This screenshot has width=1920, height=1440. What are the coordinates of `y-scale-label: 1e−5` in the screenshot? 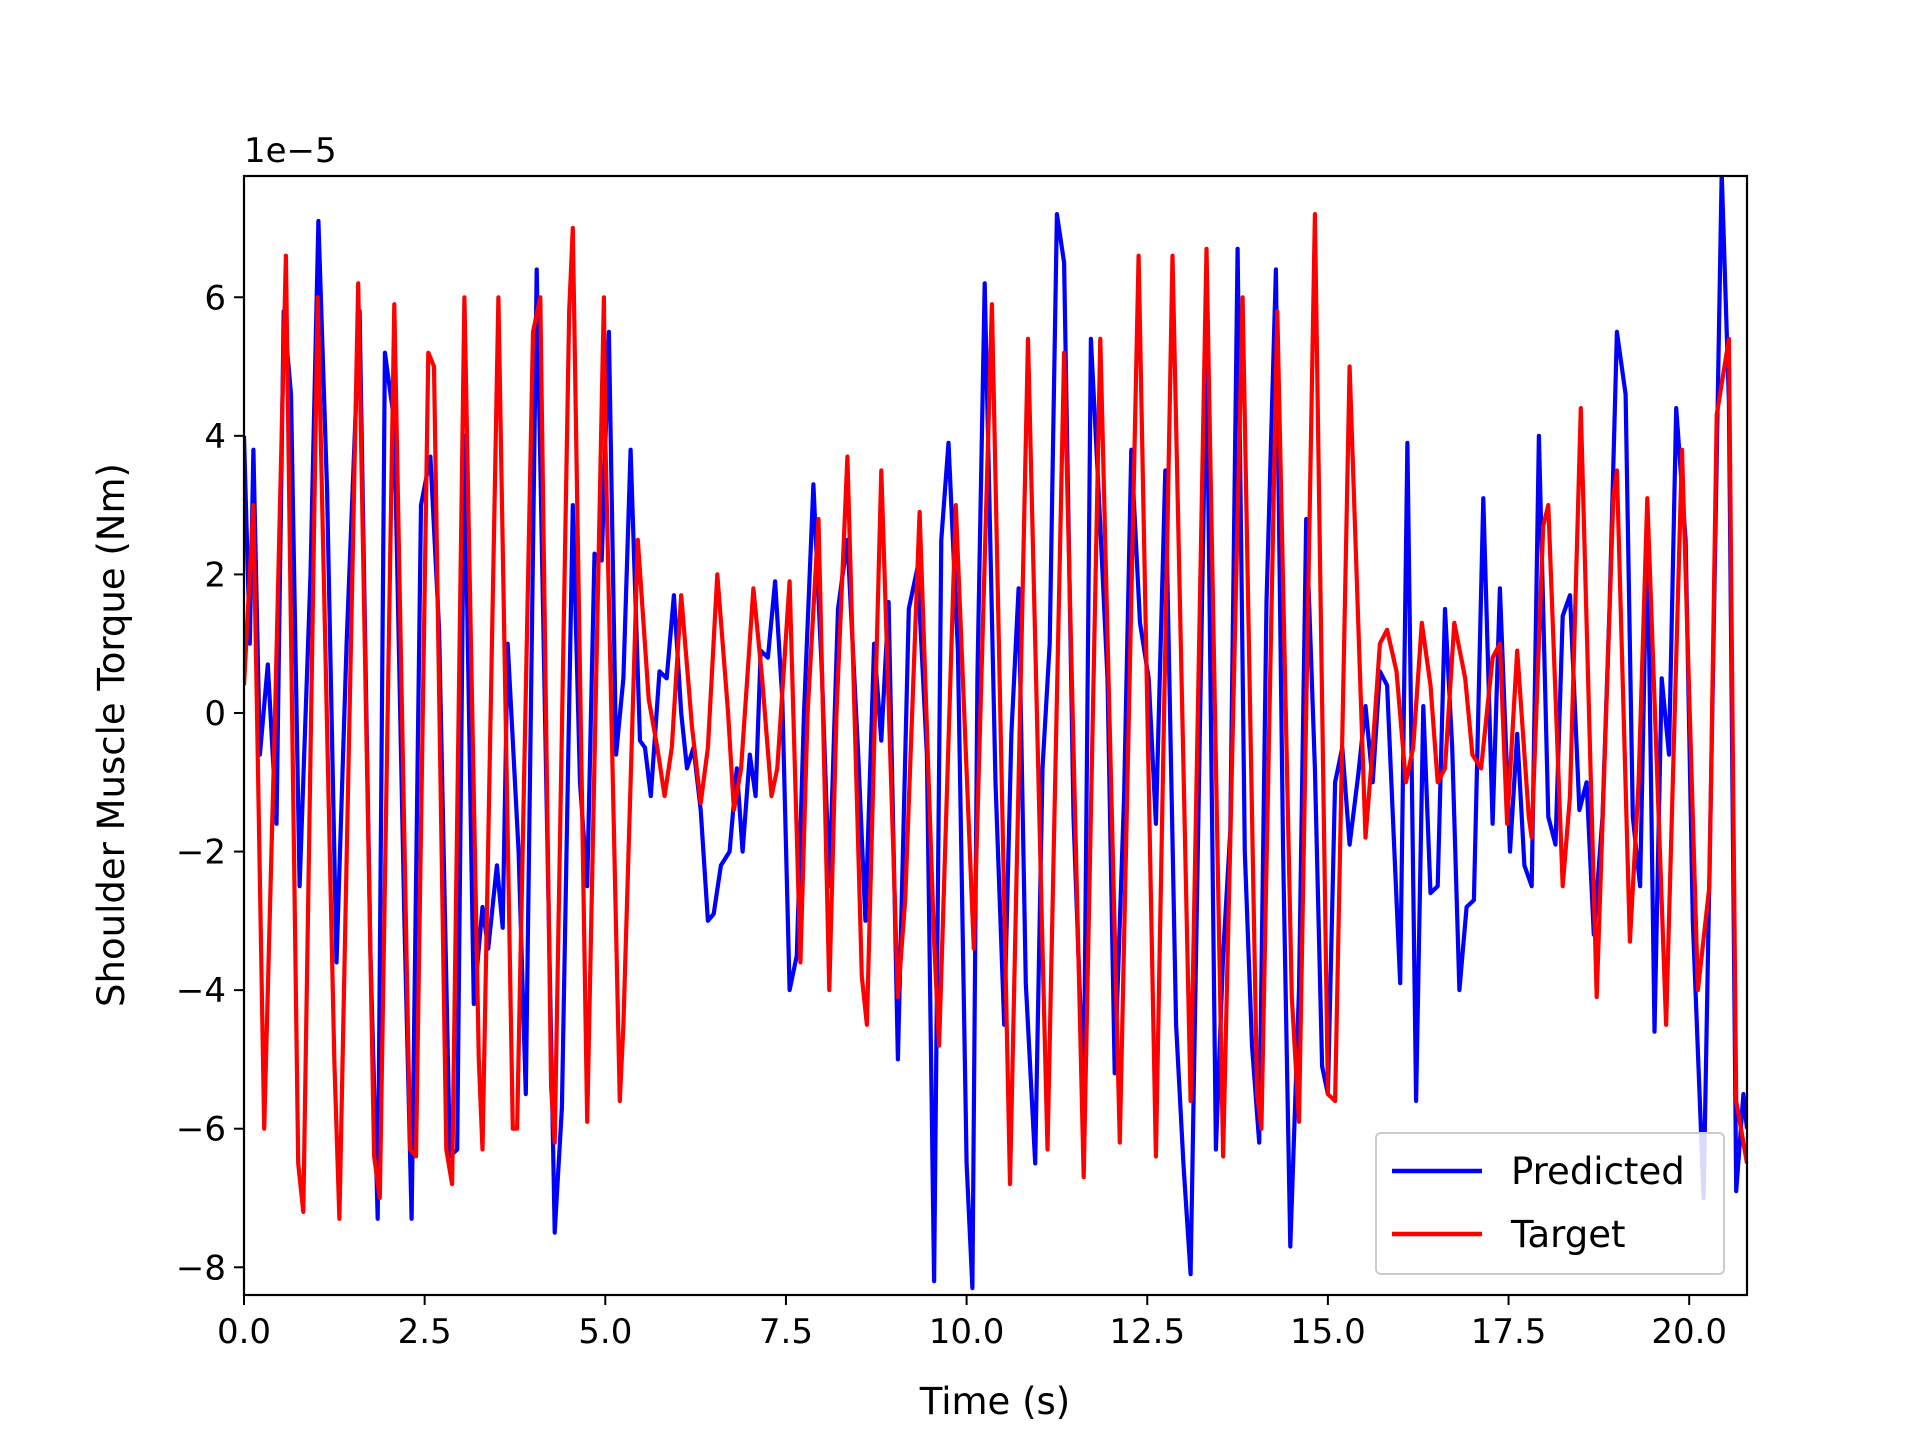 It's located at (290, 151).